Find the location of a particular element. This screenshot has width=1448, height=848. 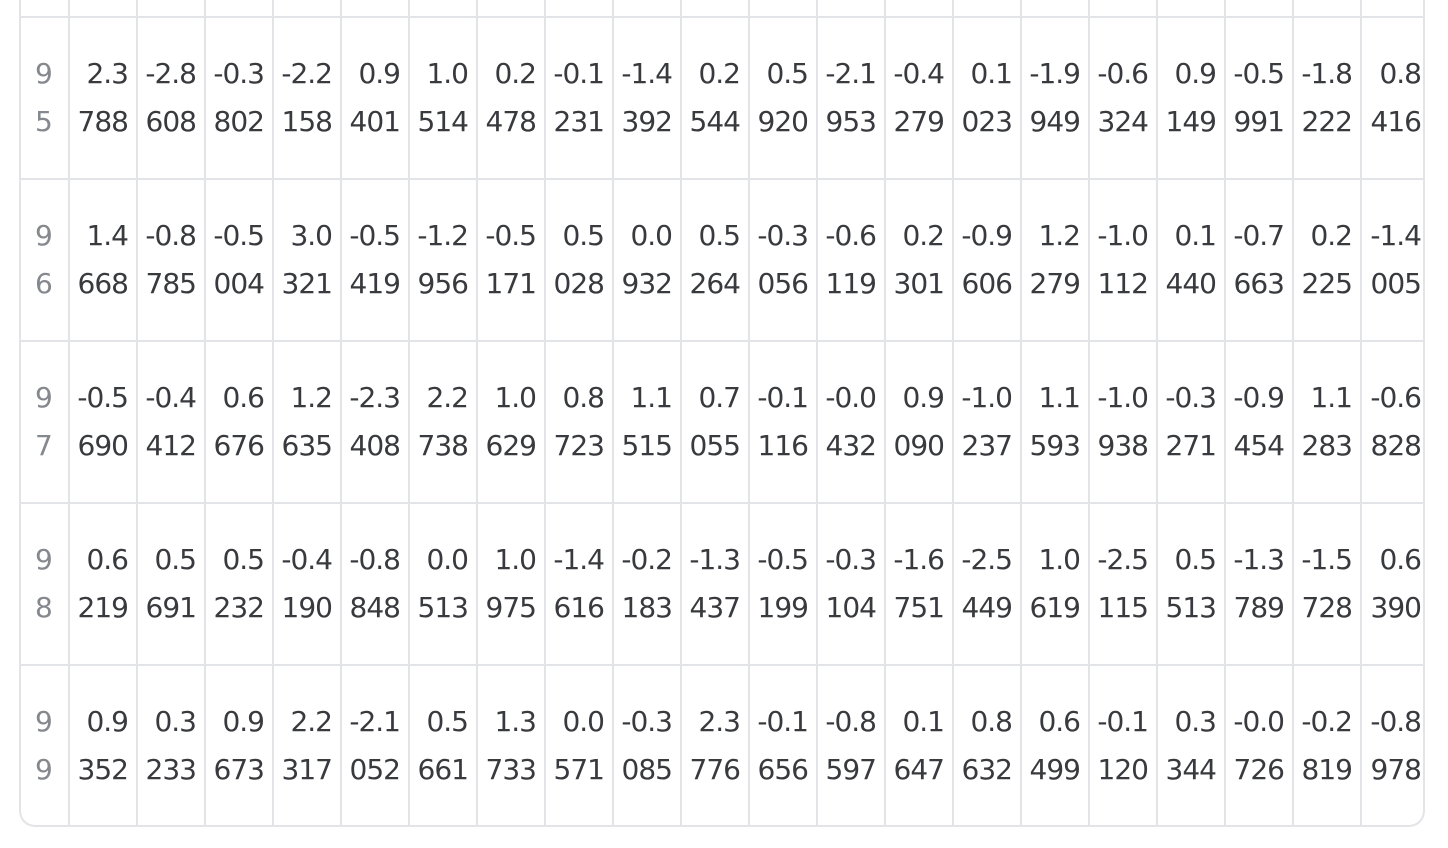

table-cell: -0.4412 is located at coordinates (171, 422).